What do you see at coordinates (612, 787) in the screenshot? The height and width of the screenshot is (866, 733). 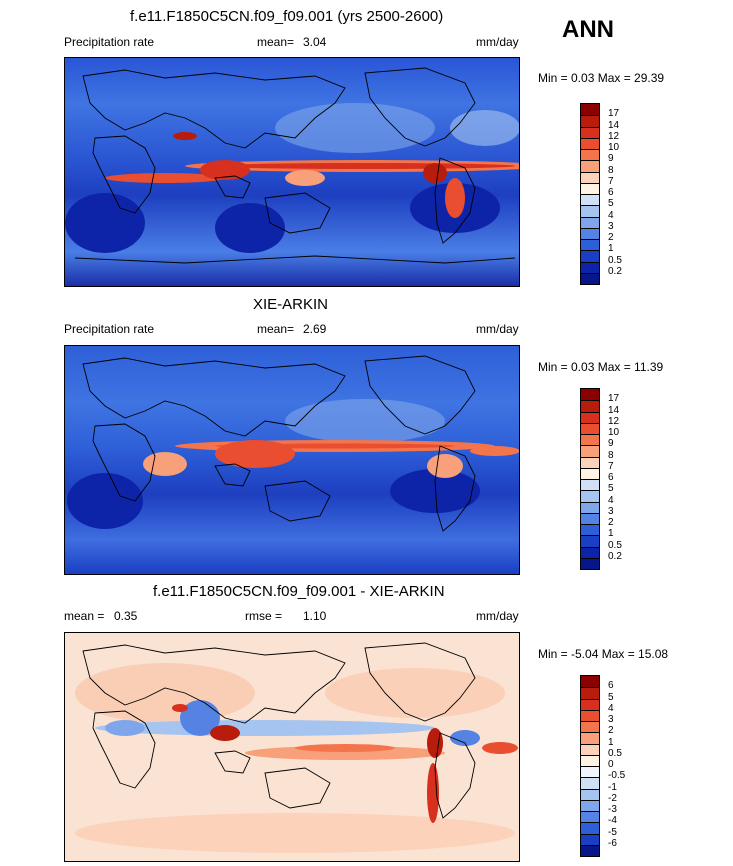 I see `colorbar-tick-label: -1` at bounding box center [612, 787].